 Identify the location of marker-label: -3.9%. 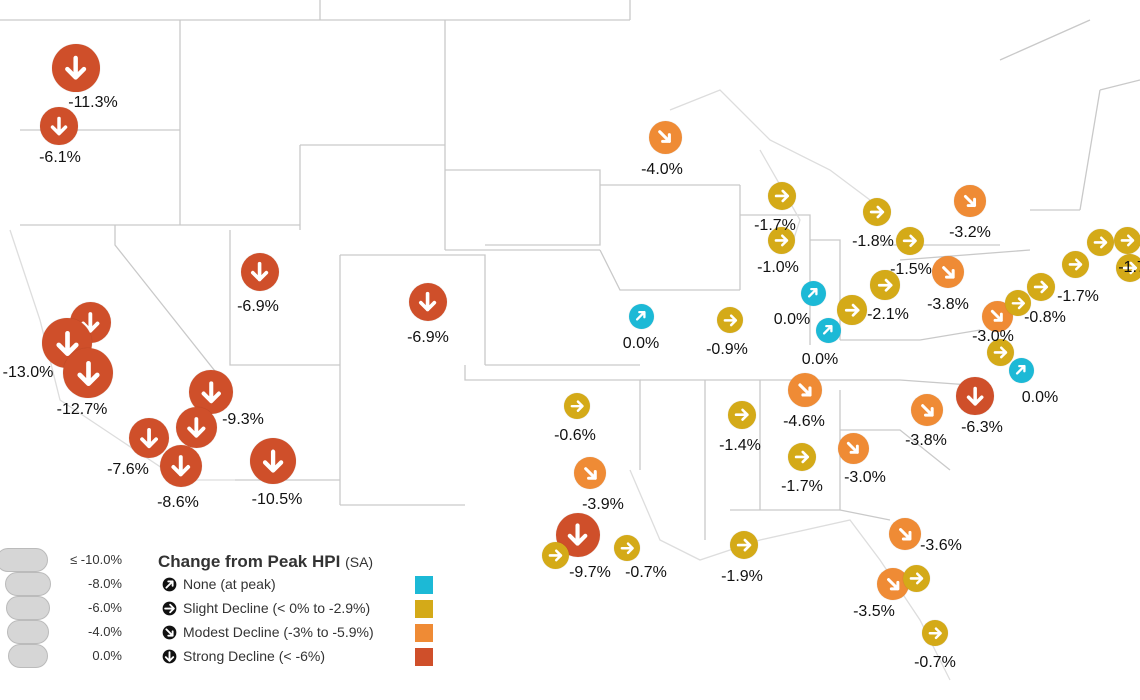
(603, 504).